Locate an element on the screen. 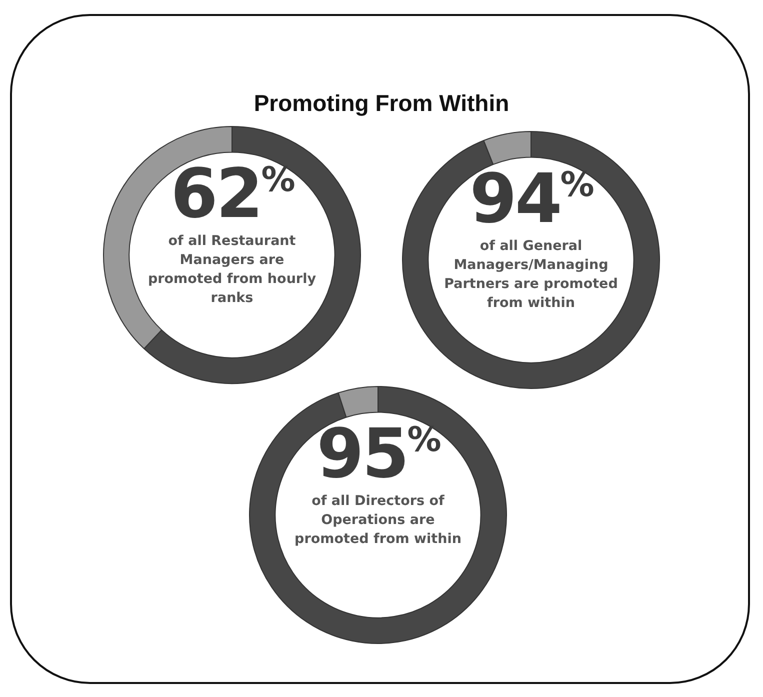 This screenshot has width=763, height=697. data-label: 94% is located at coordinates (531, 199).